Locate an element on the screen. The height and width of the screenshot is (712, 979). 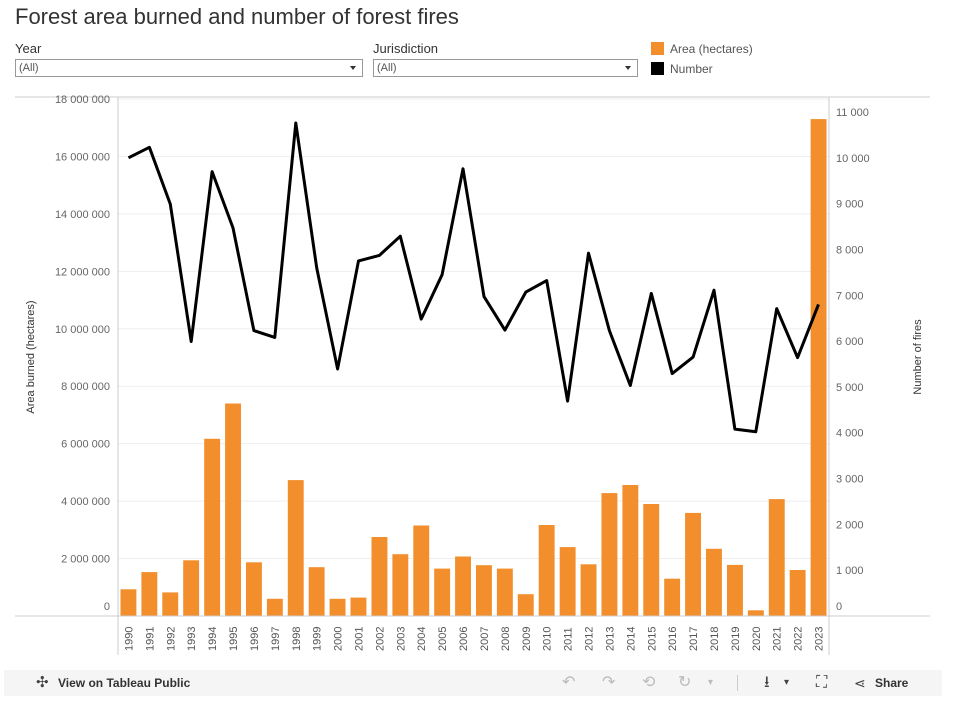
y2-axis-title: Number of fires is located at coordinates (918, 357).